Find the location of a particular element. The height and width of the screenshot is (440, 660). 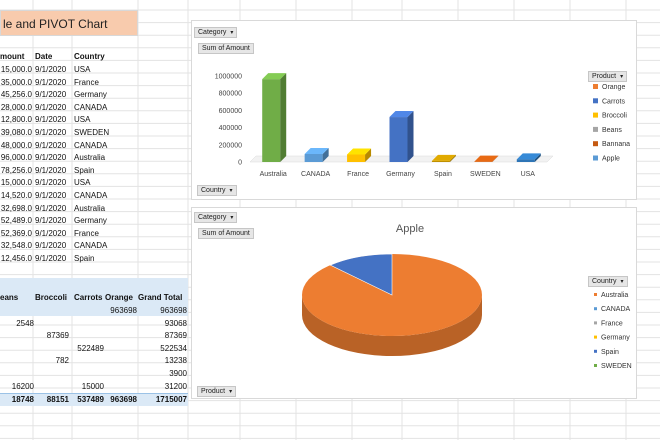

x-tick-label: Germany is located at coordinates (400, 174).